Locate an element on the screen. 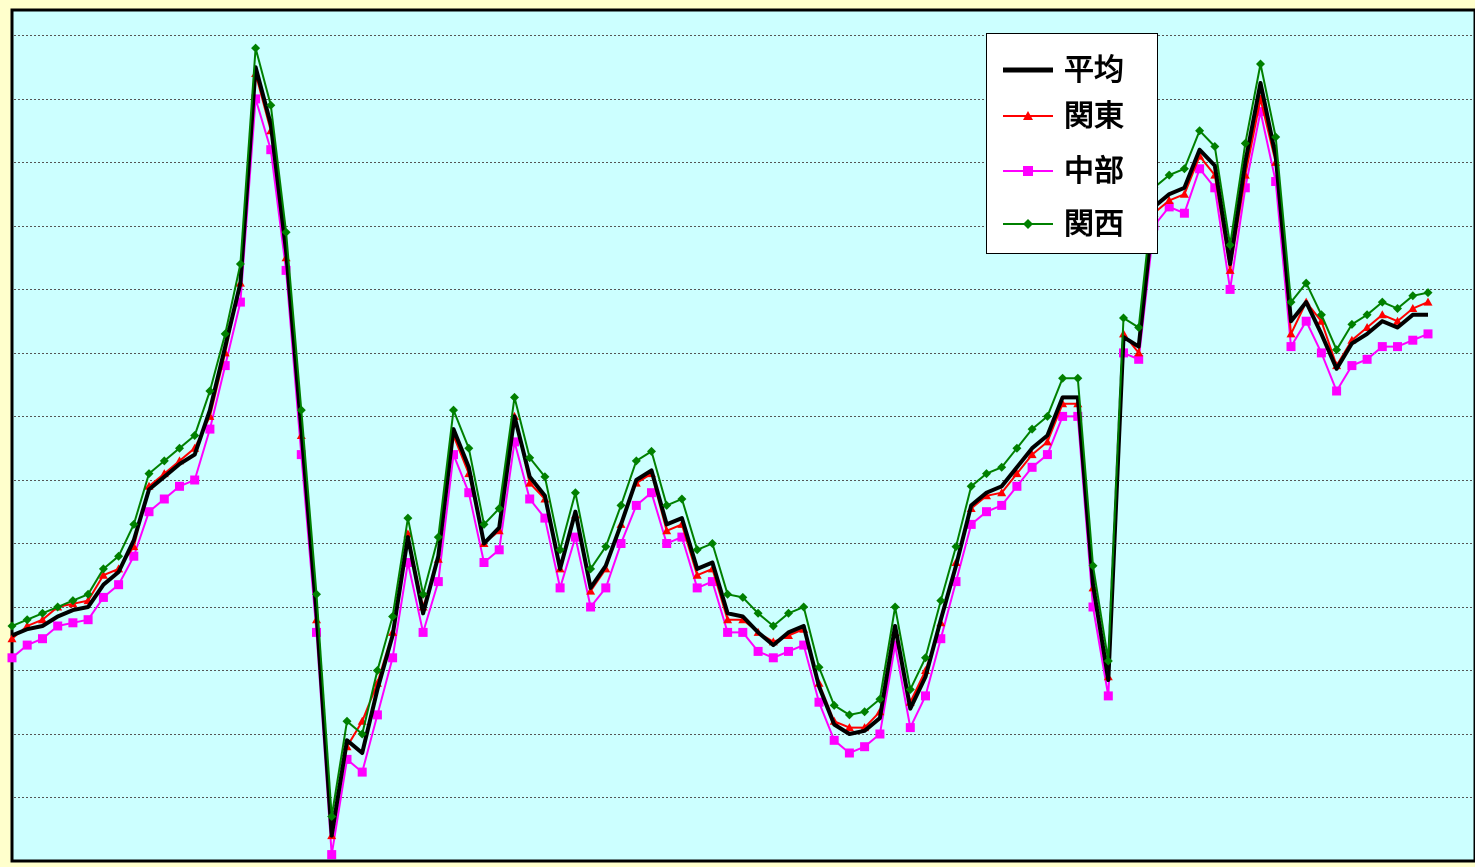 The width and height of the screenshot is (1475, 867). legend-item-kanto: 関東 is located at coordinates (1073, 117).